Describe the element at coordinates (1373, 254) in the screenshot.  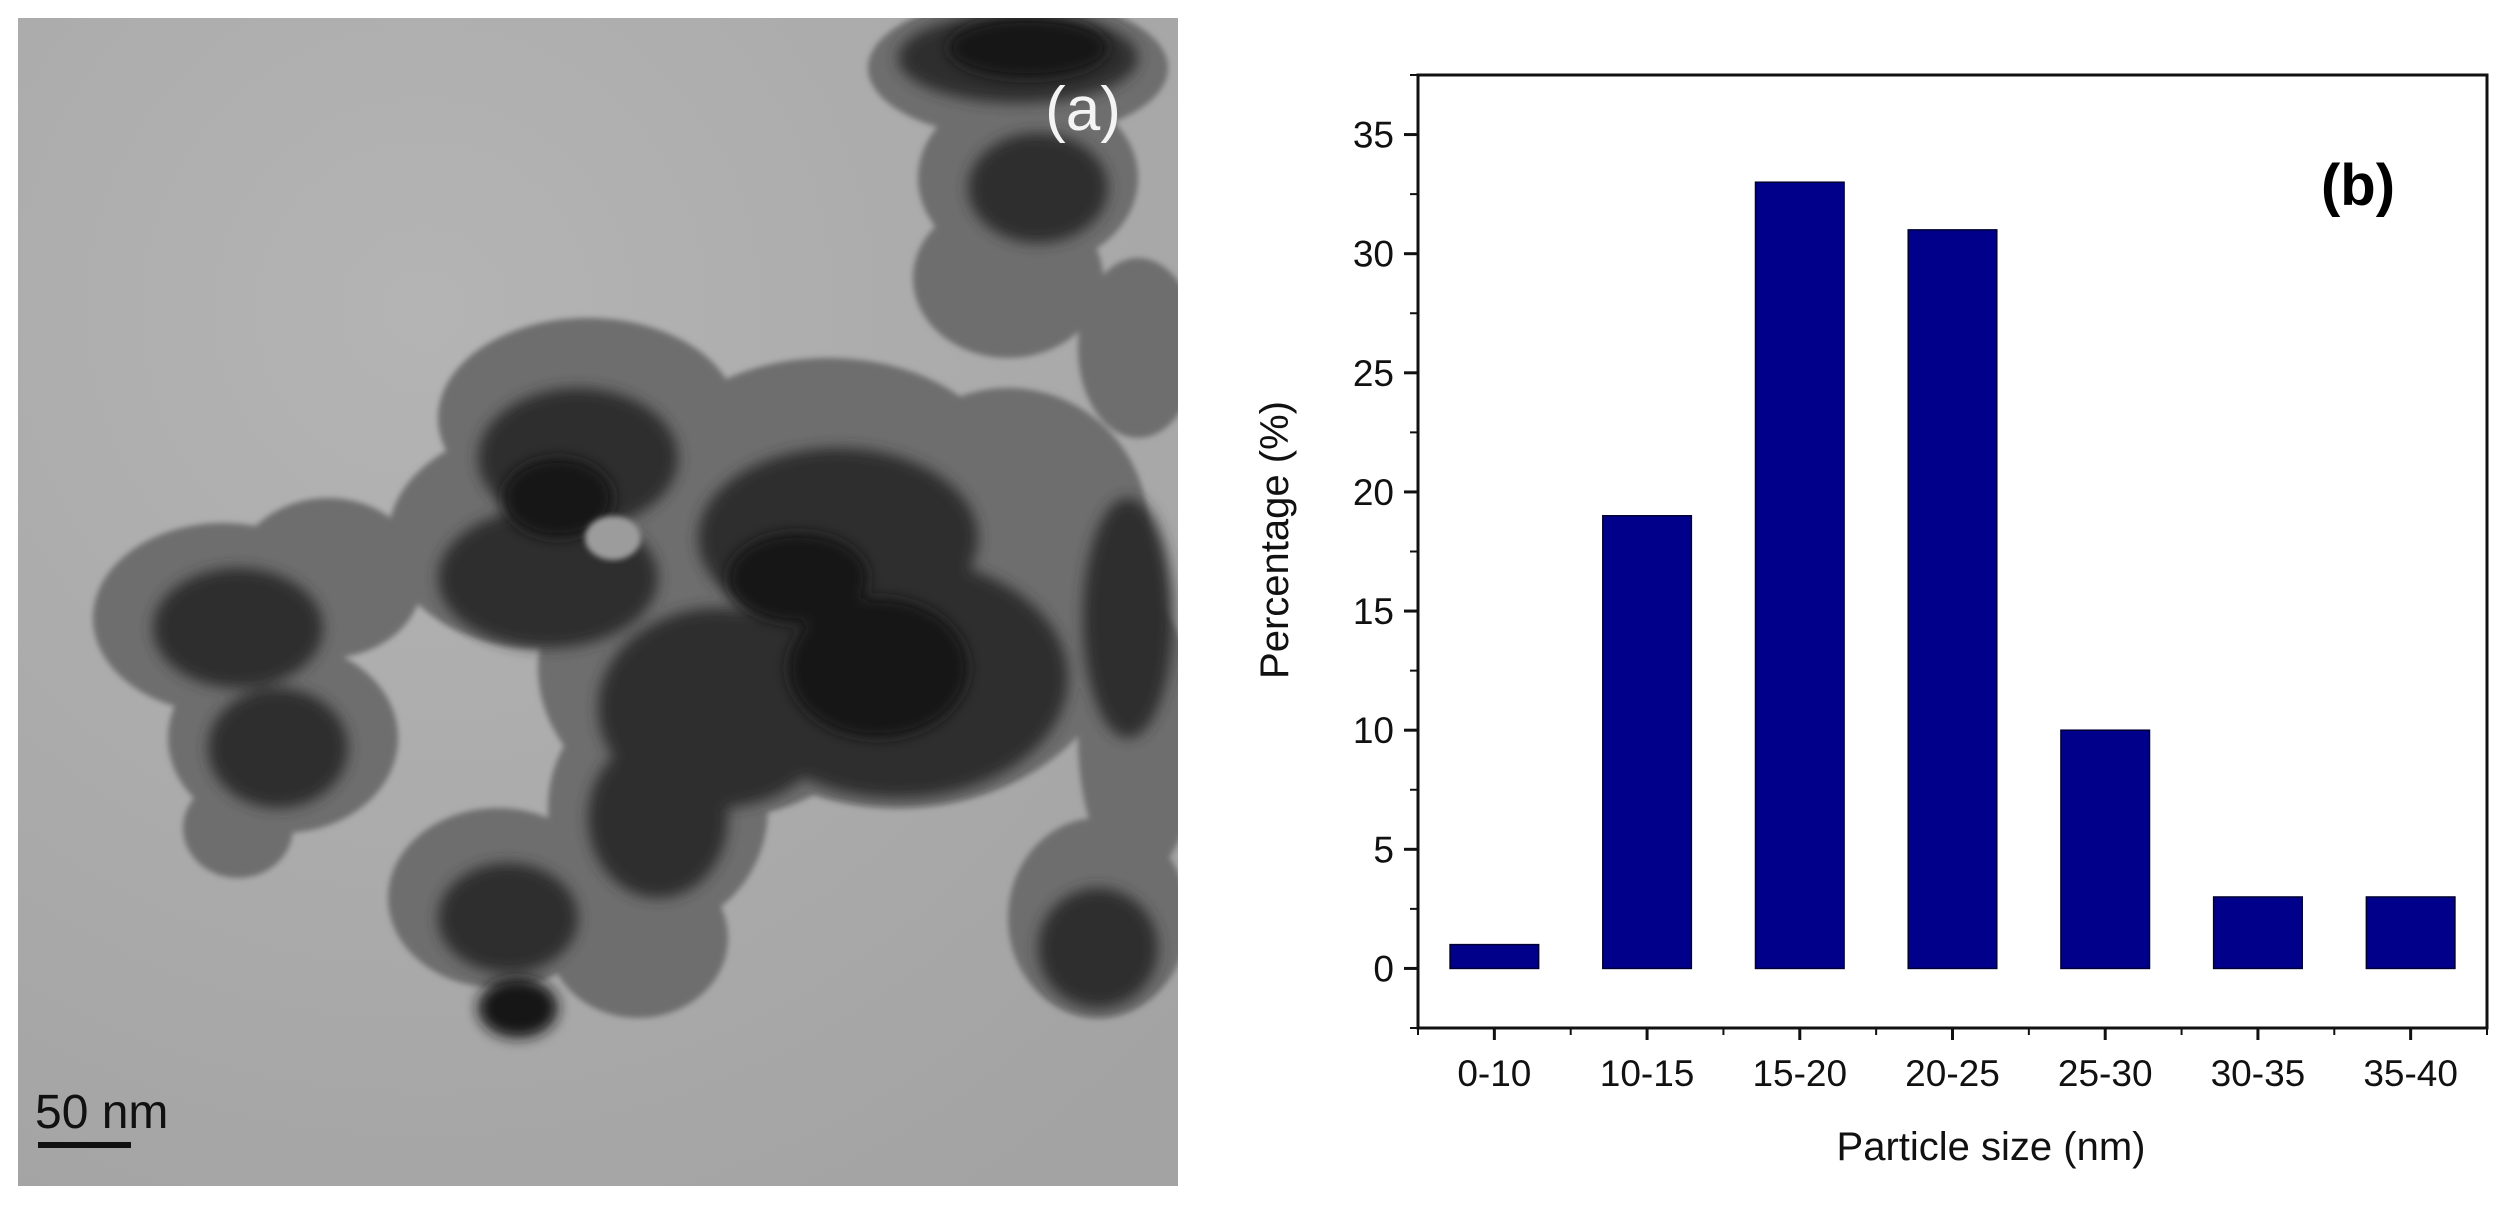
I see `y-tick-label: 30` at that location.